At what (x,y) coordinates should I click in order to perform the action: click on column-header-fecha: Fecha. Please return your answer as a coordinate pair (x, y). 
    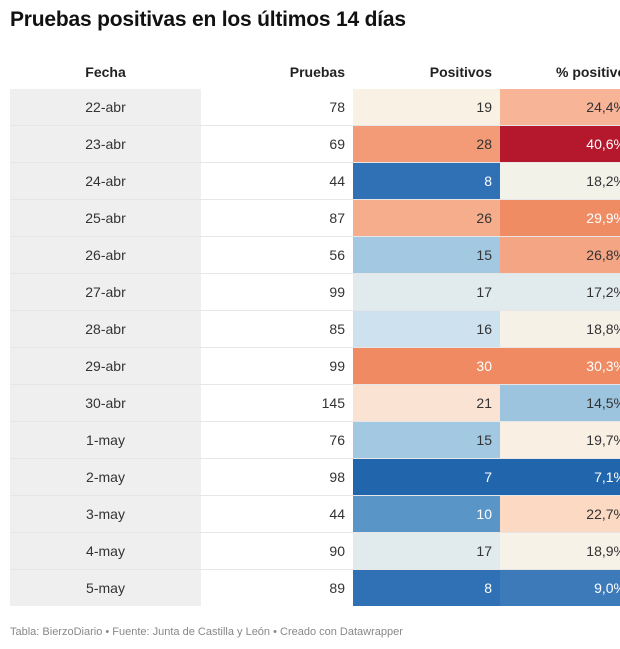
    Looking at the image, I should click on (105, 72).